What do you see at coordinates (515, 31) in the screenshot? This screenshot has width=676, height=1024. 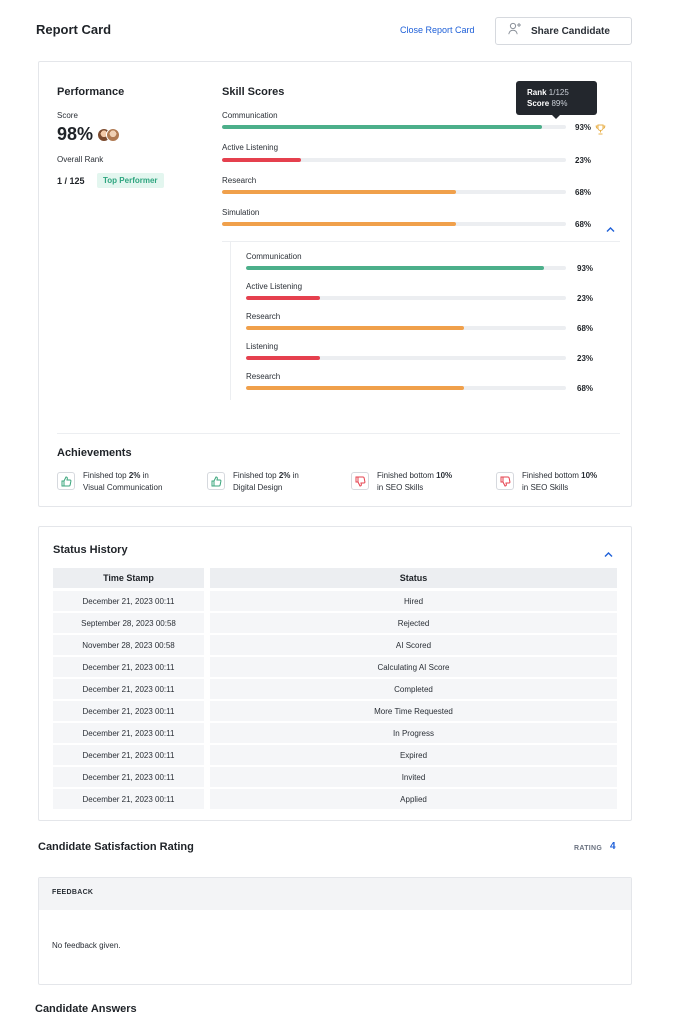 I see `add-user-icon` at bounding box center [515, 31].